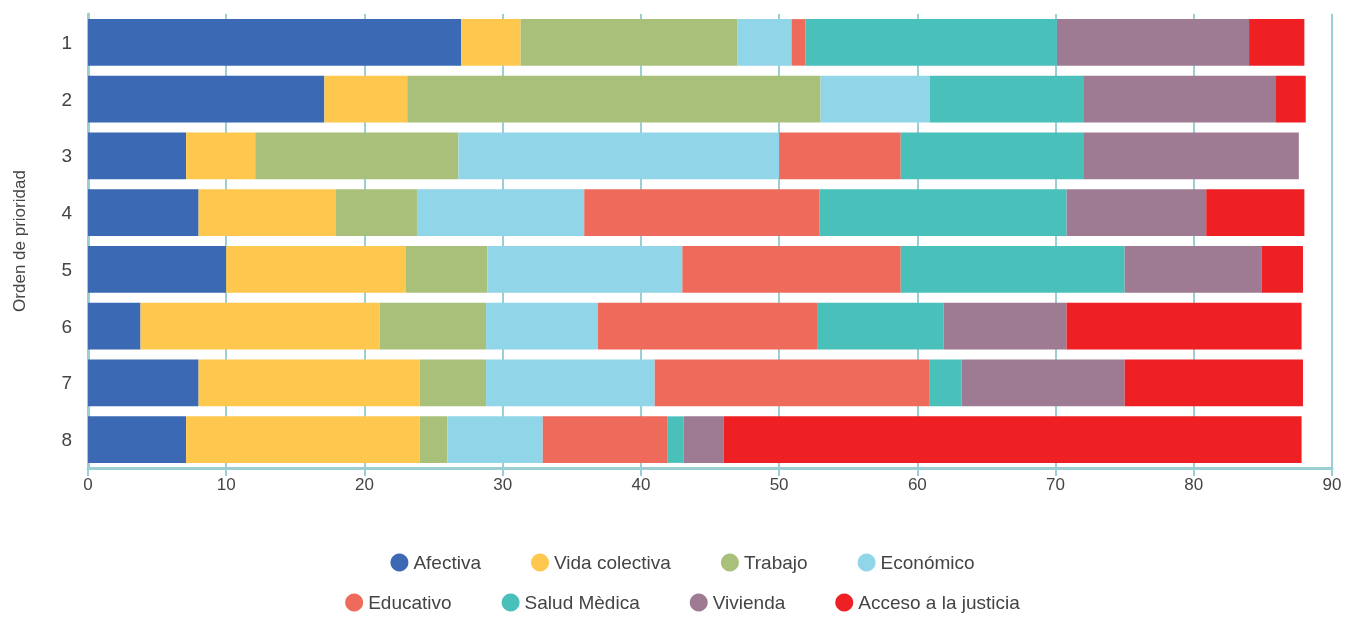 This screenshot has height=622, width=1365. Describe the element at coordinates (447, 562) in the screenshot. I see `legend-label: Afectiva` at that location.